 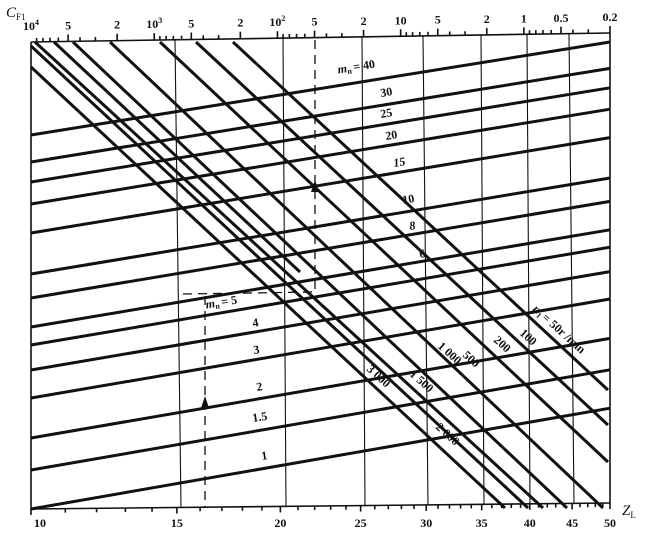 What do you see at coordinates (222, 303) in the screenshot?
I see `module-label: mn = 5` at bounding box center [222, 303].